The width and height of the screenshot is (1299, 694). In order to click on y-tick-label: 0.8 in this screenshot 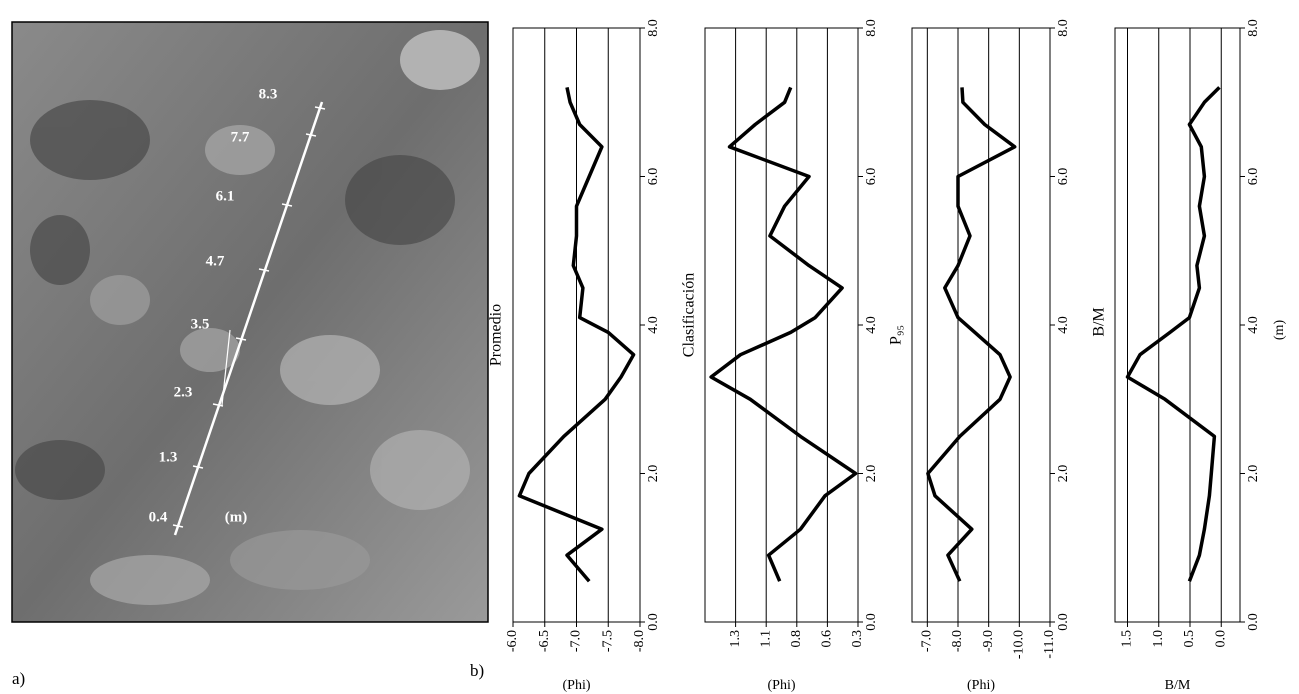, I will do `click(796, 639)`.